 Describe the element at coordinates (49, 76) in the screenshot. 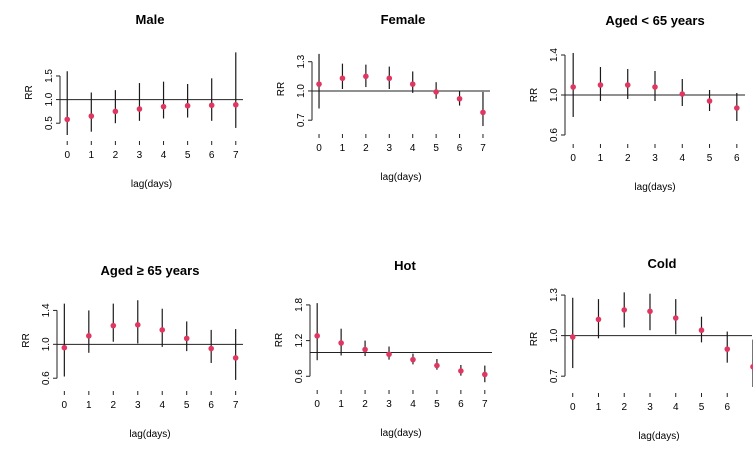

I see `y-tick-label: 1.5` at that location.